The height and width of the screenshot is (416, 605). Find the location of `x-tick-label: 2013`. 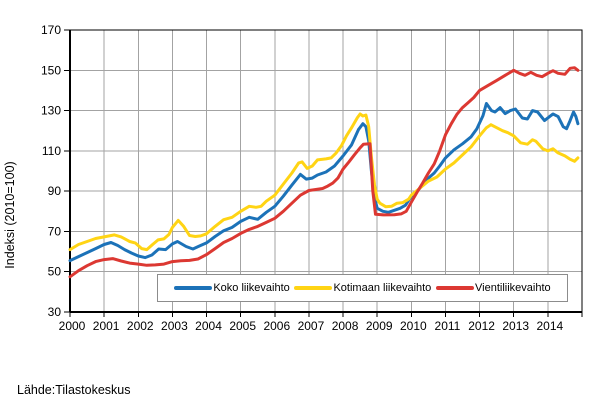

x-tick-label: 2013 is located at coordinates (515, 326).